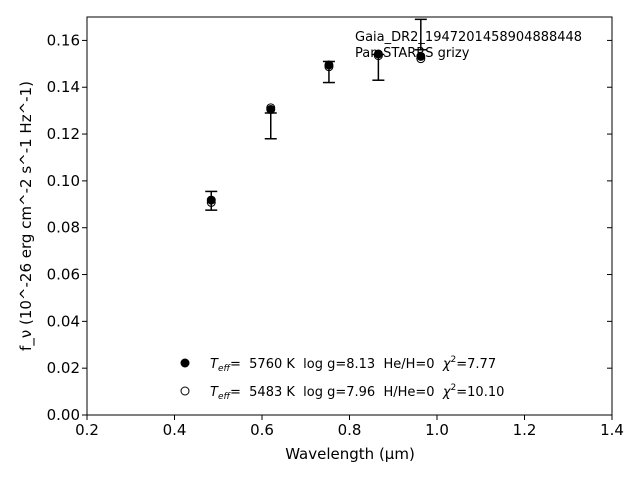  What do you see at coordinates (350, 454) in the screenshot?
I see `x-axis-label: Wavelength (μm)` at bounding box center [350, 454].